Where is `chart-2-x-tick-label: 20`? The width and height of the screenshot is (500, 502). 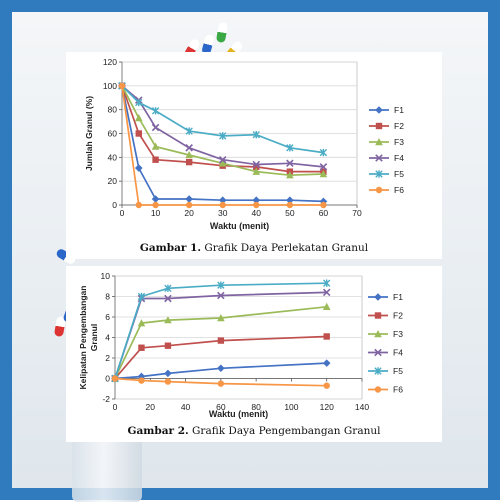
chart-2-x-tick-label: 20 is located at coordinates (151, 407).